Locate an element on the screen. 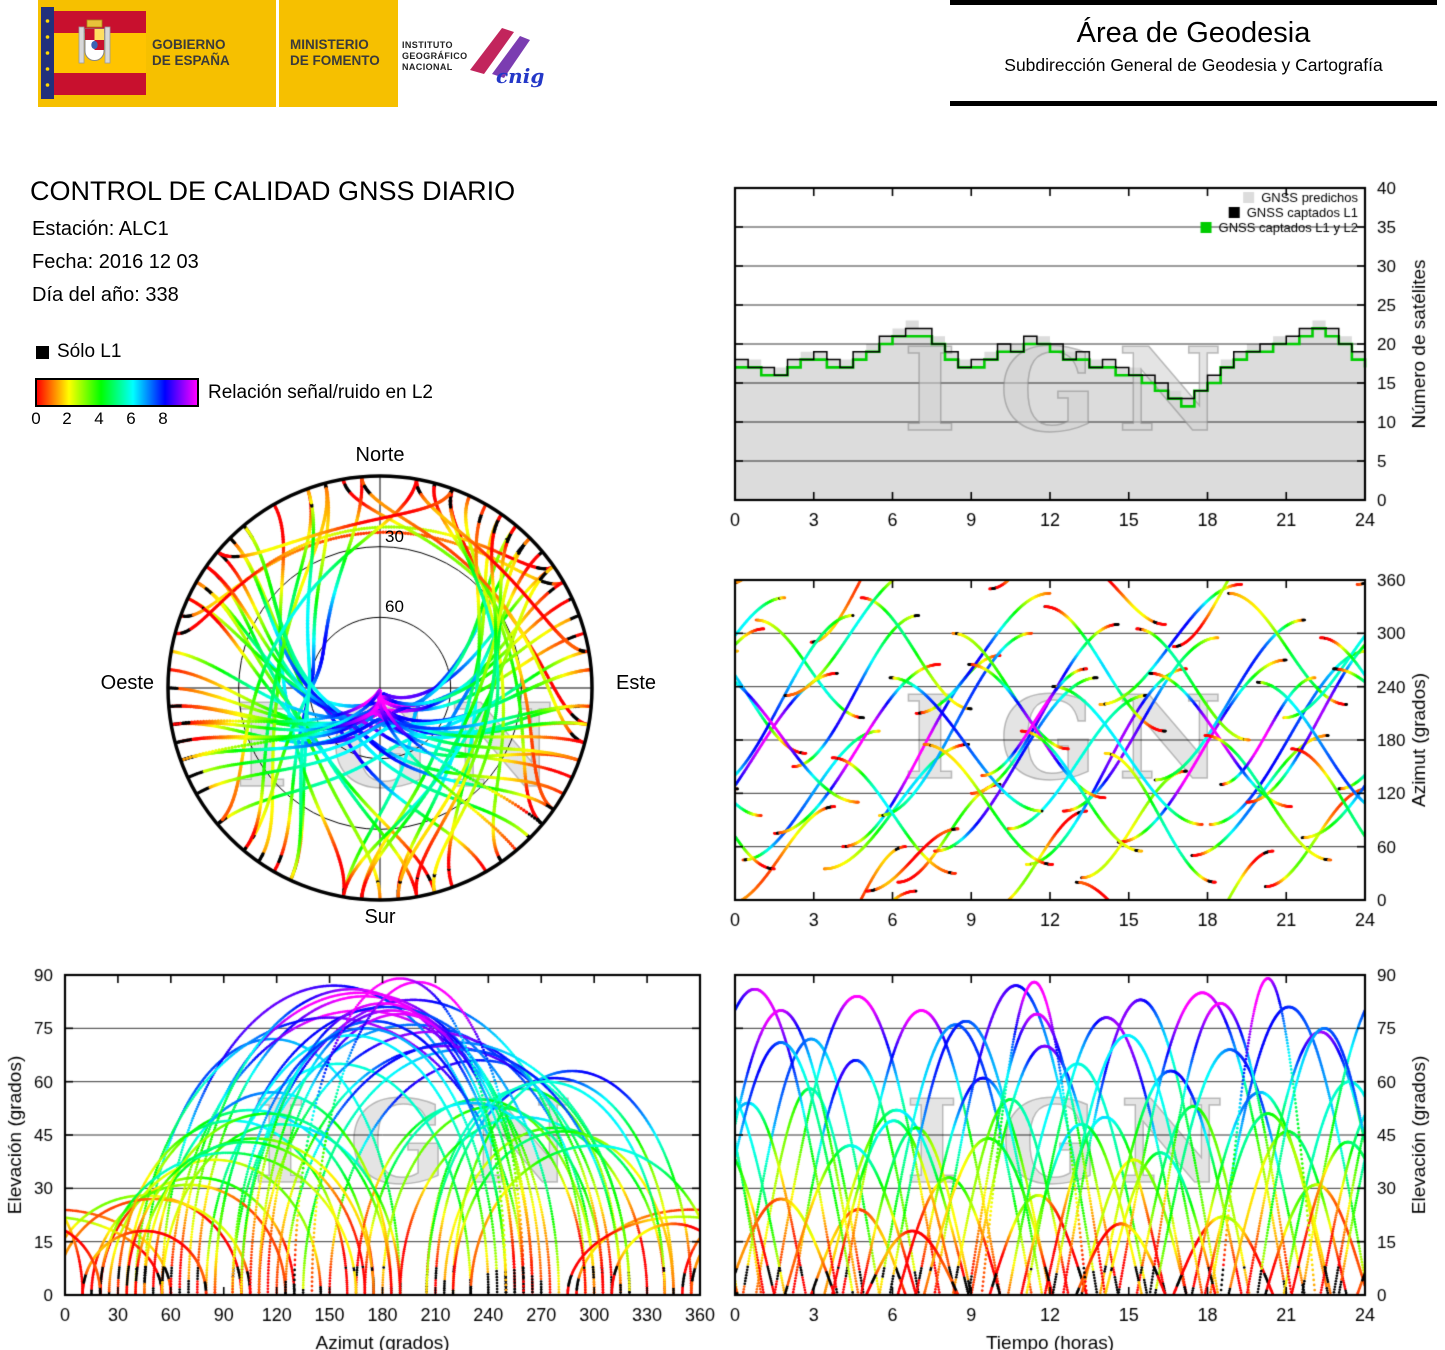 The height and width of the screenshot is (1350, 1445). gobierno-logo-block: GOBIERNO DE ESPAÑA MINISTERIO DE FOMENTO is located at coordinates (218, 53).